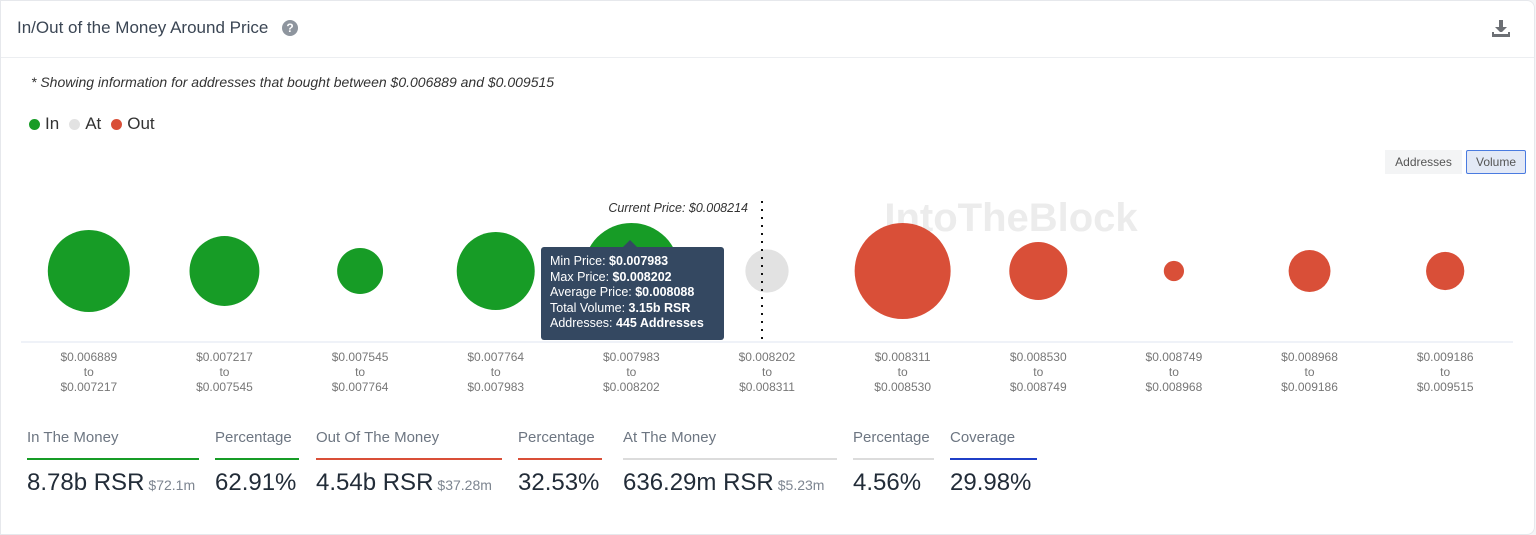  I want to click on download-icon, so click(1501, 29).